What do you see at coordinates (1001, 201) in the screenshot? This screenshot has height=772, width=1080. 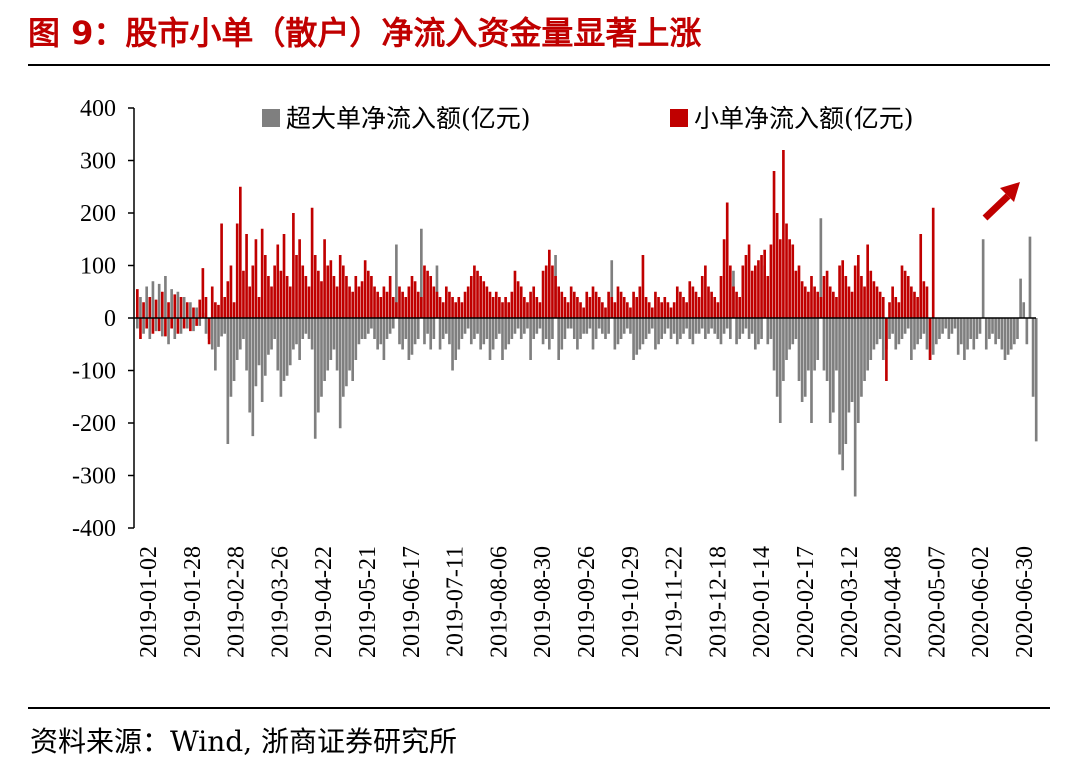 I see `trend-arrow-icon` at bounding box center [1001, 201].